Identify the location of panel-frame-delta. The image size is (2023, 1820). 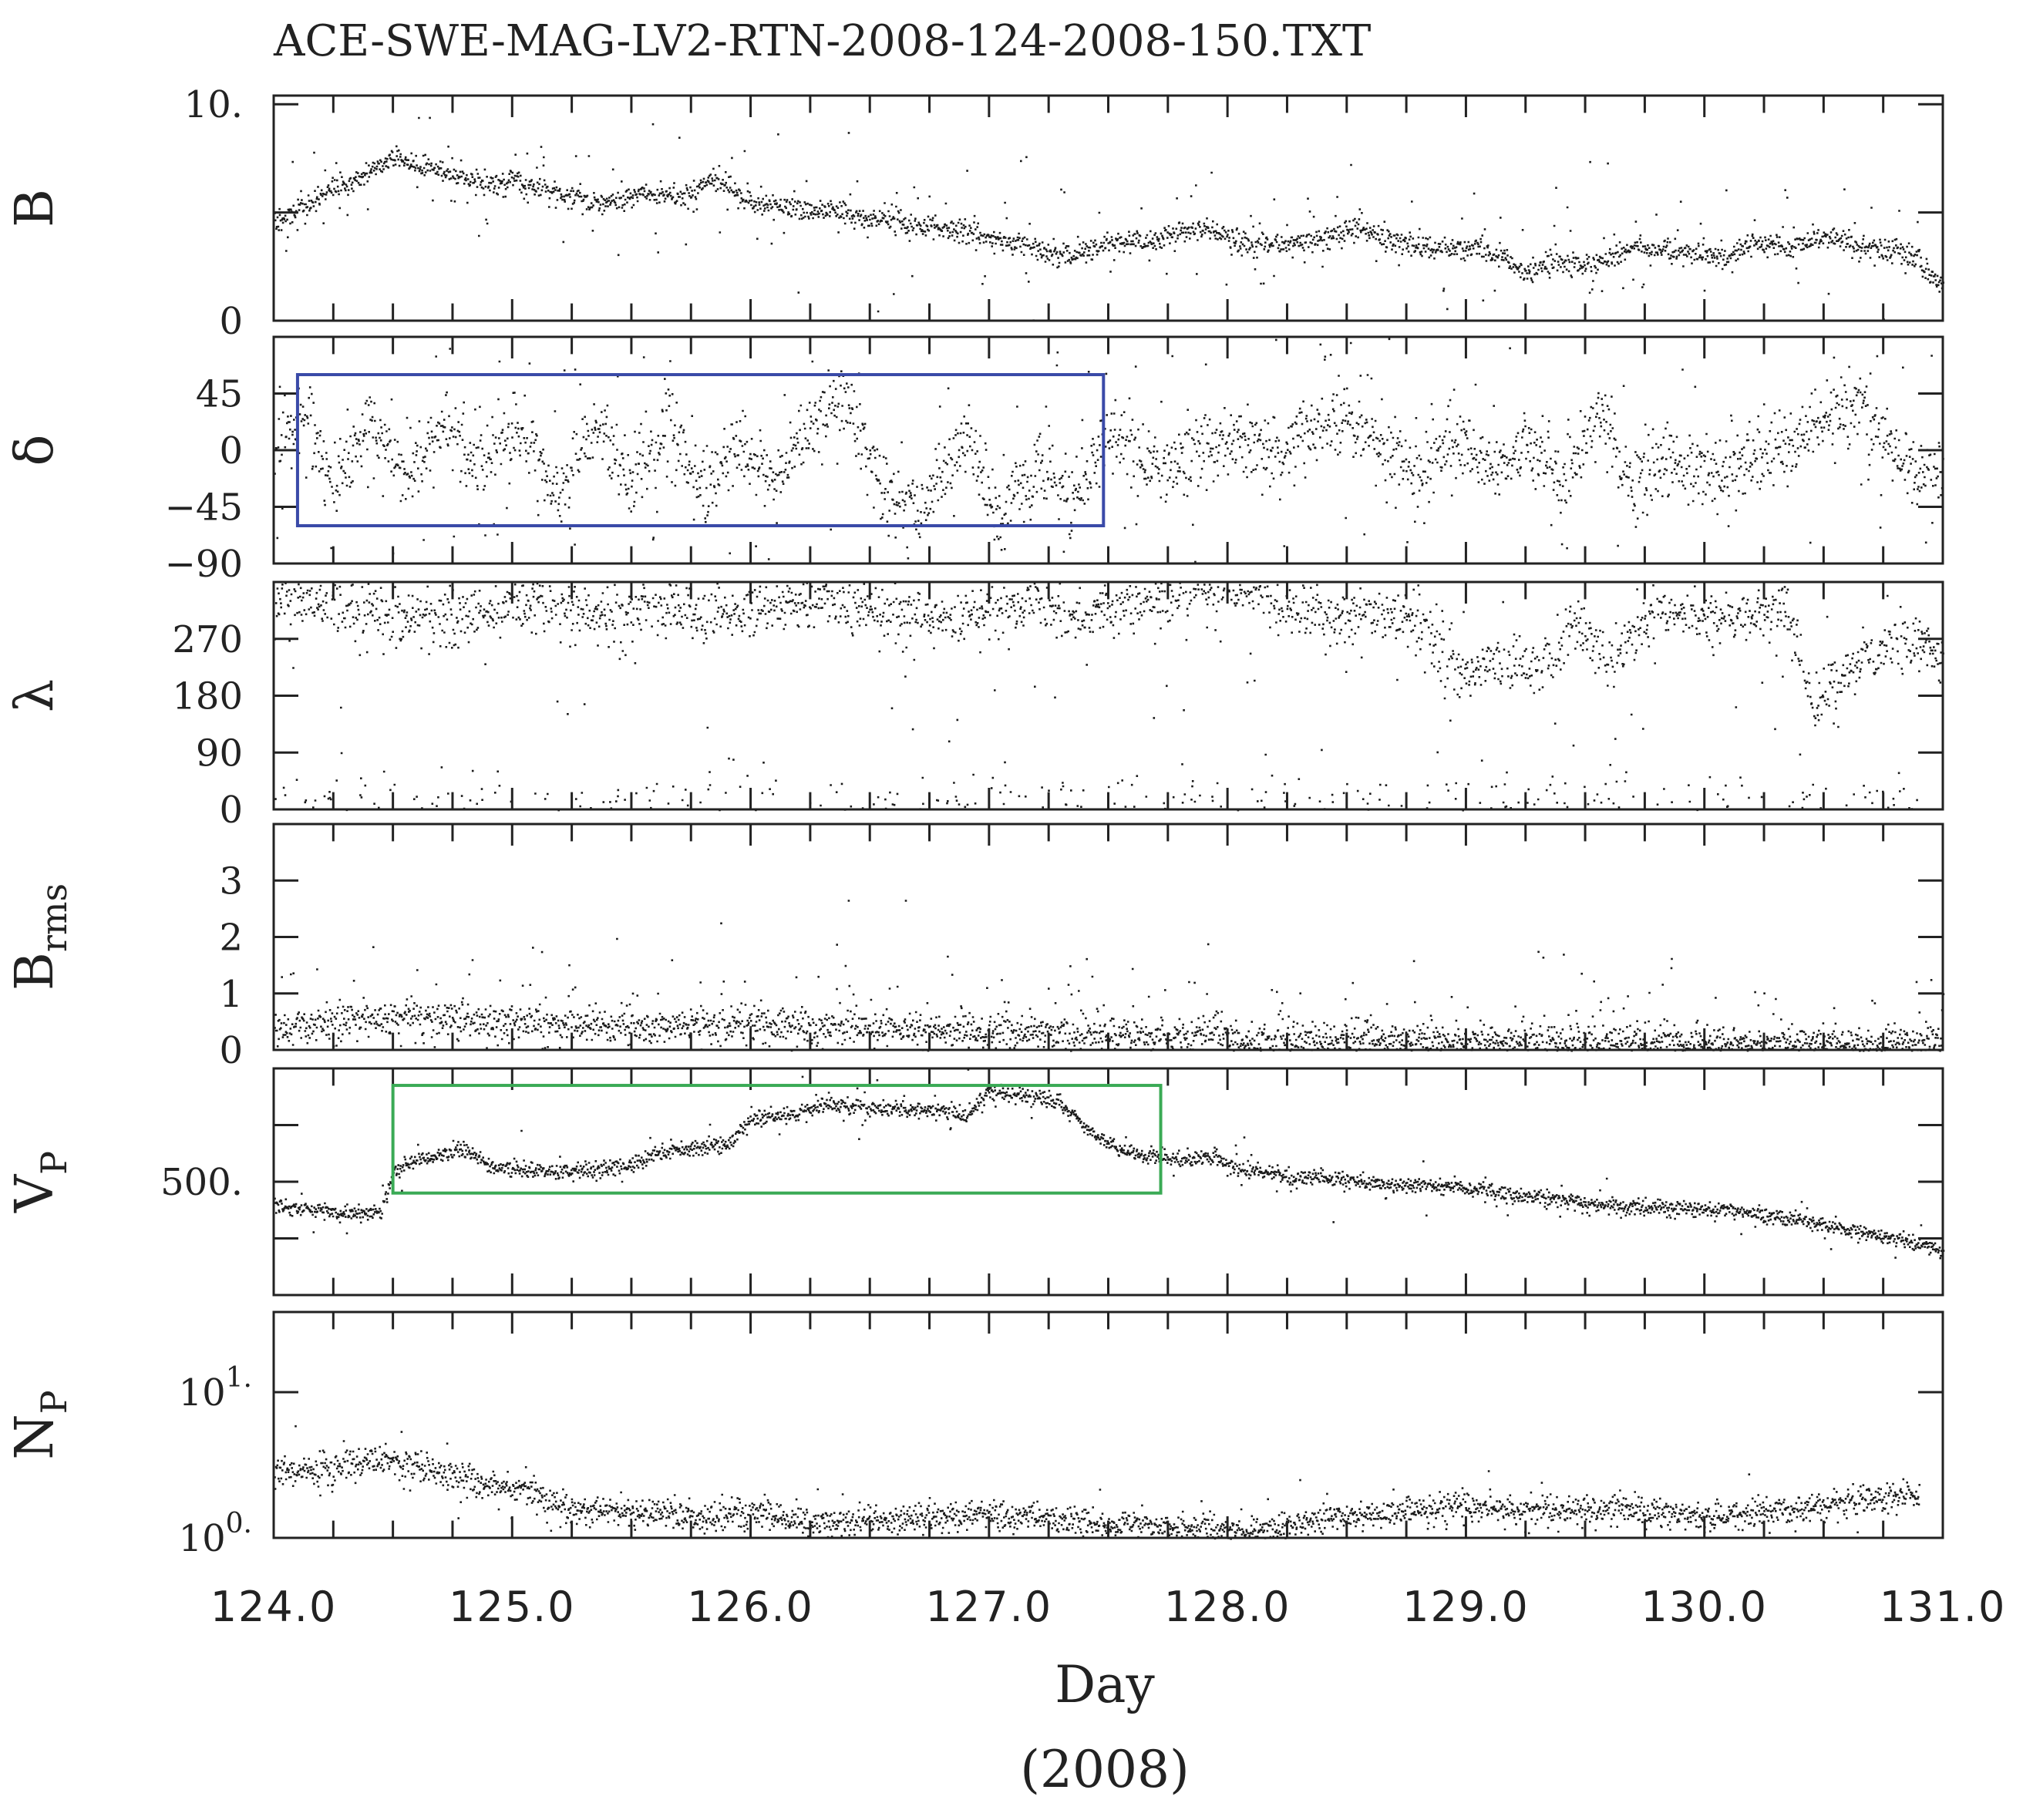
(1108, 450).